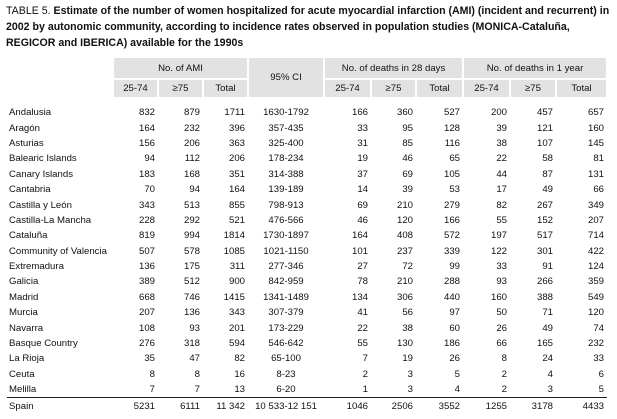  Describe the element at coordinates (286, 344) in the screenshot. I see `cell: 546-642` at that location.